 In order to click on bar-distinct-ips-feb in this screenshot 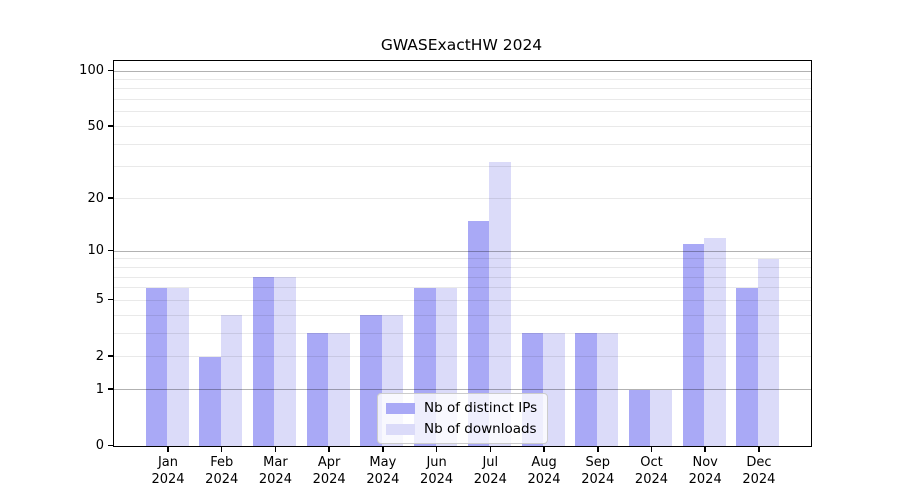, I will do `click(210, 401)`.